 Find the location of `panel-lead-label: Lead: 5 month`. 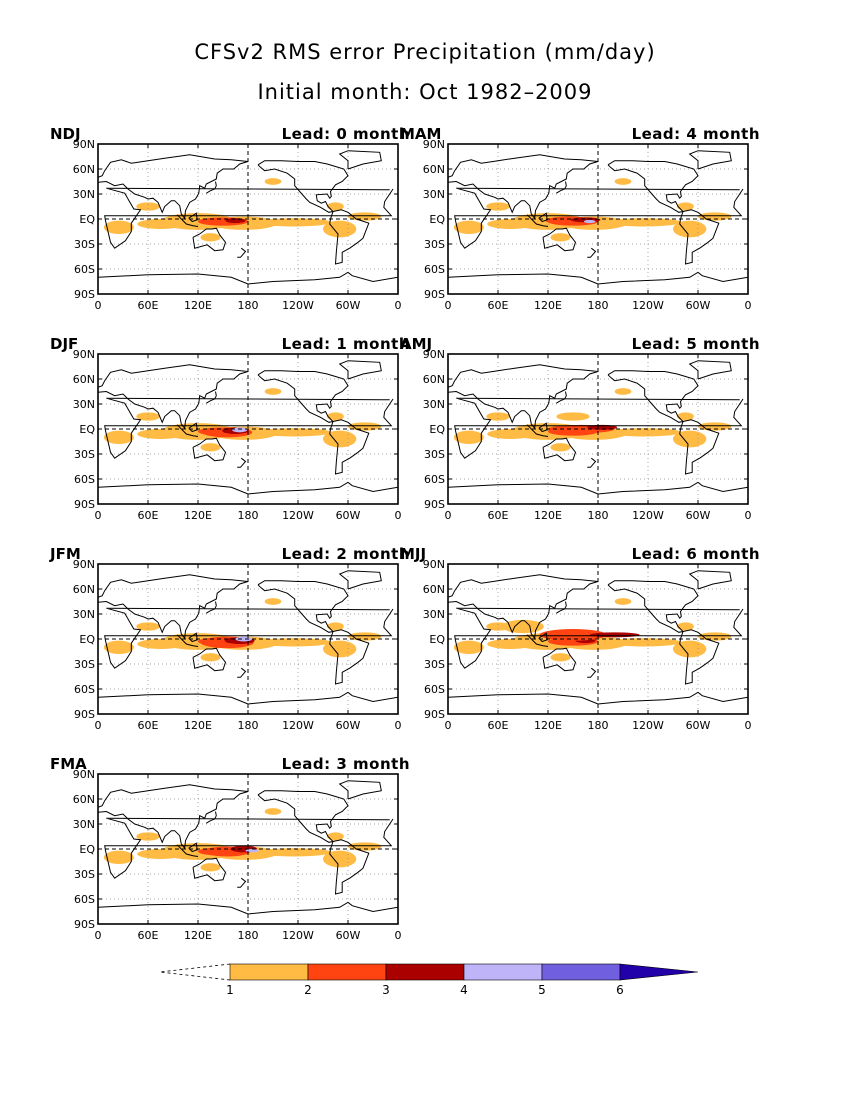

panel-lead-label: Lead: 5 month is located at coordinates (695, 344).